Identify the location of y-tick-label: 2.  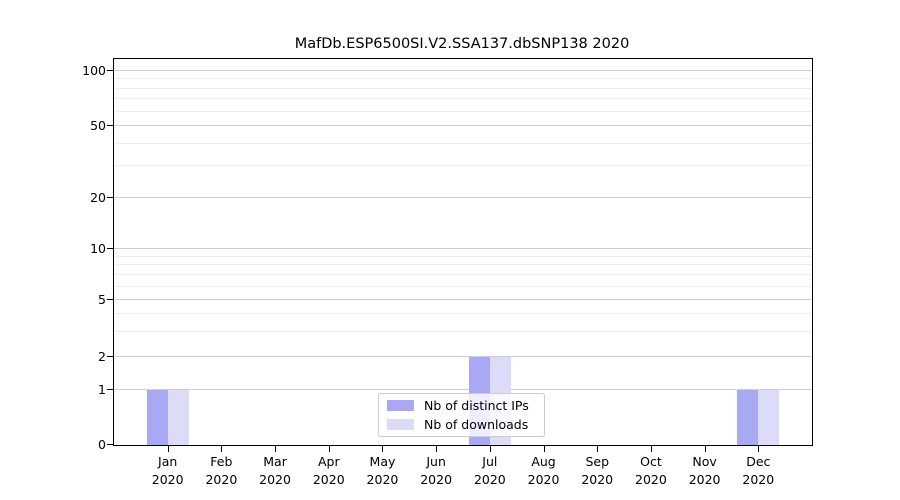
(102, 356).